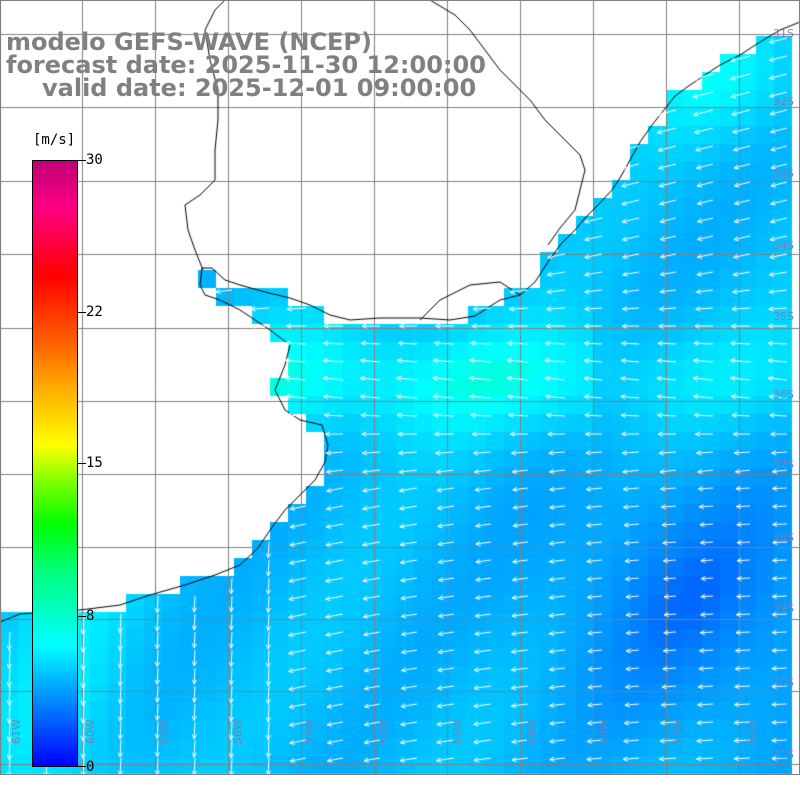 The height and width of the screenshot is (800, 800). Describe the element at coordinates (246, 65) in the screenshot. I see `forecast-date: forecast date: 2025-11-30 12:00:00` at that location.